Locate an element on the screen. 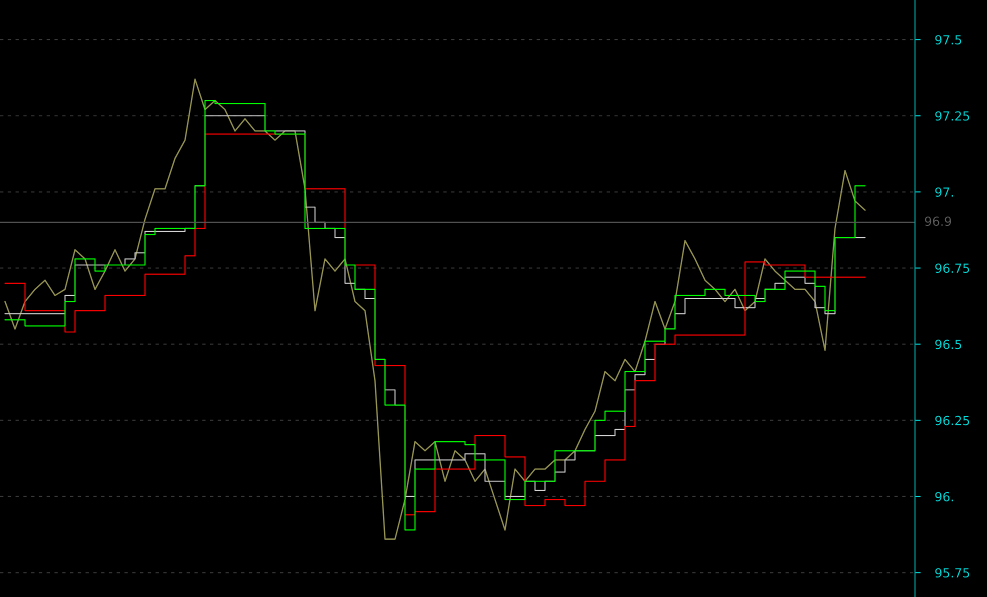 The image size is (987, 597). y-tick-label: 97. is located at coordinates (944, 192).